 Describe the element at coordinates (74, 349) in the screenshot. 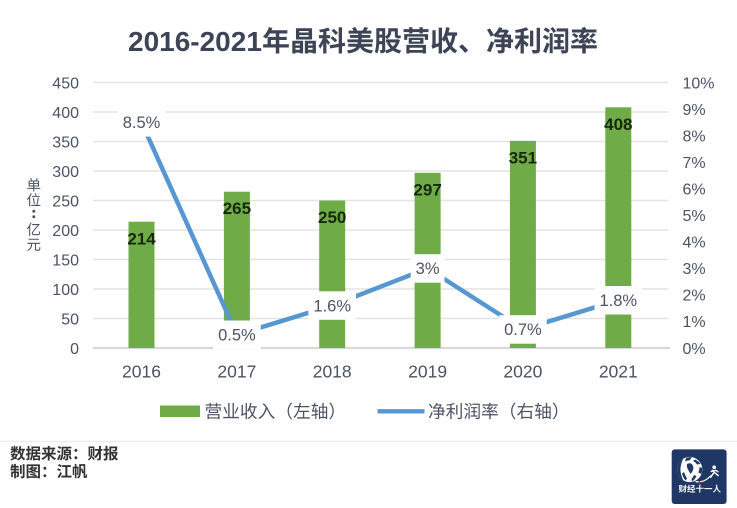

I see `svg-text: 0` at that location.